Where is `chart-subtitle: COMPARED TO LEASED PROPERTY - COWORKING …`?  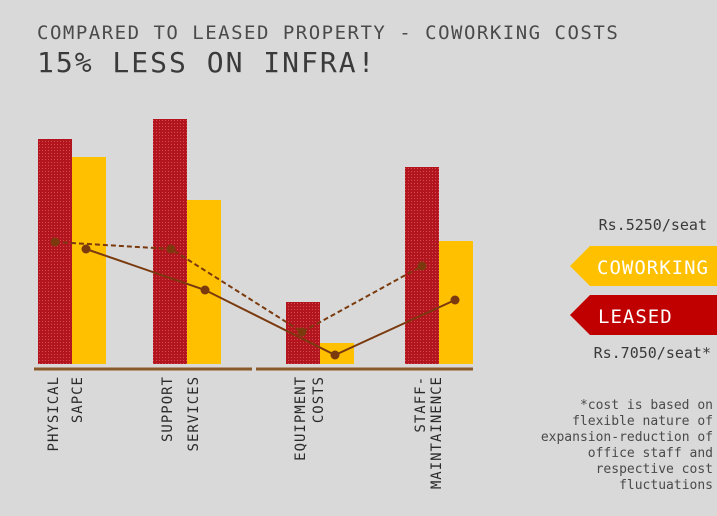 chart-subtitle: COMPARED TO LEASED PROPERTY - COWORKING … is located at coordinates (328, 33).